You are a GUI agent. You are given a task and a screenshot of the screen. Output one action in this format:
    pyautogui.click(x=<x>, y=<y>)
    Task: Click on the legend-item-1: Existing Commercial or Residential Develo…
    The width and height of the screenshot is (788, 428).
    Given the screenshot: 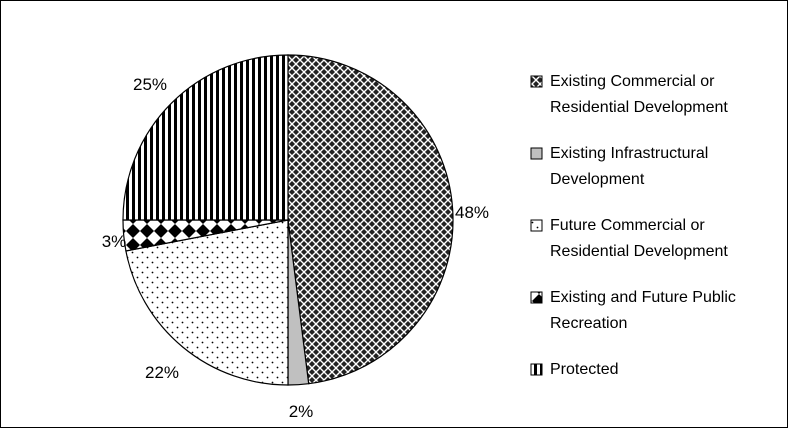 What is the action you would take?
    pyautogui.click(x=629, y=94)
    